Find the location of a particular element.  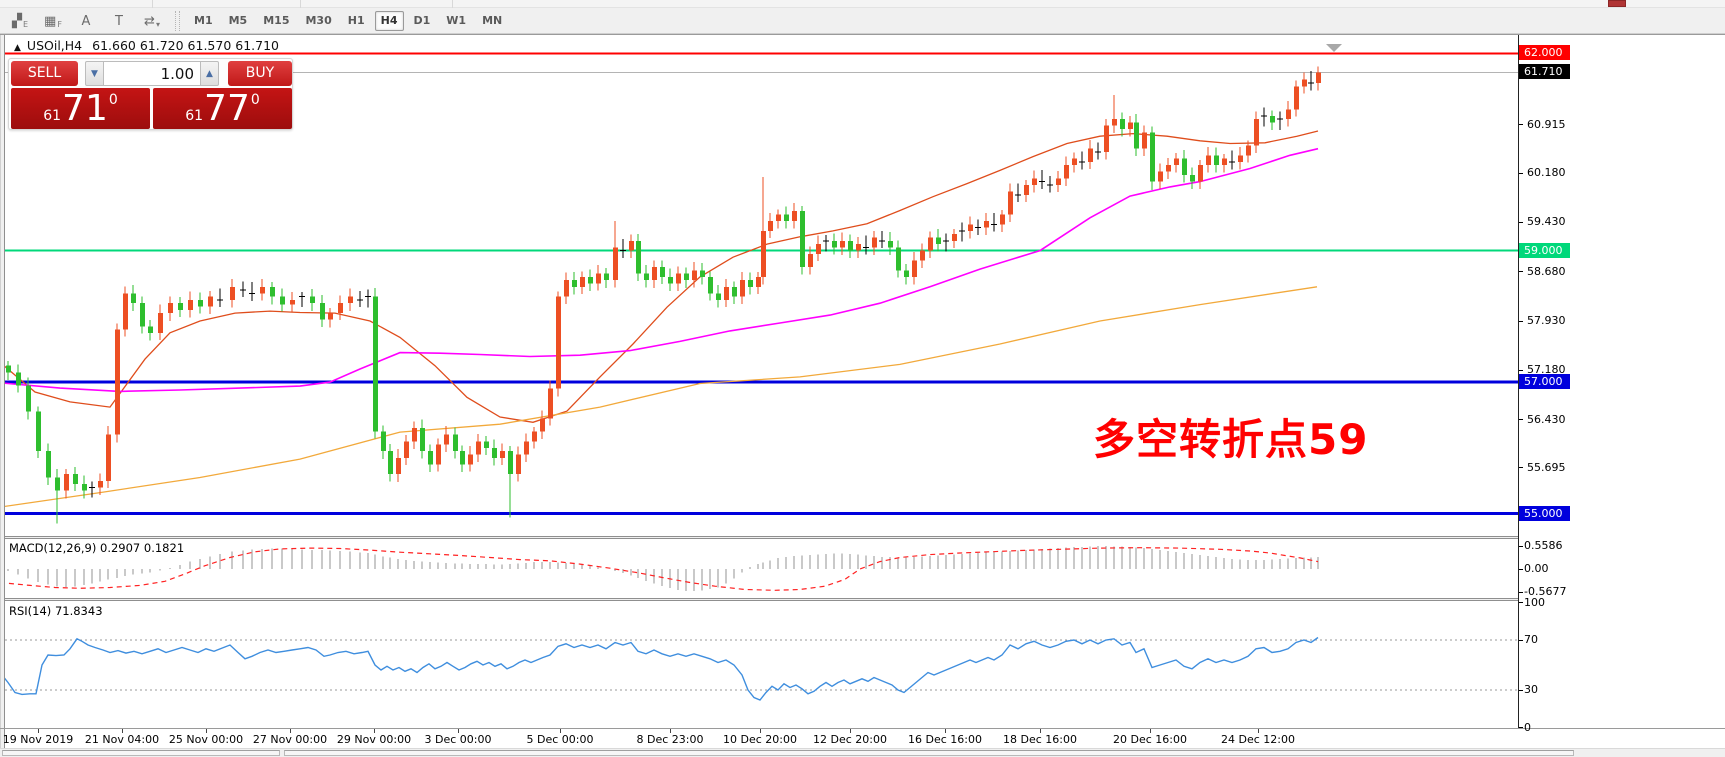

price-tick-label: 60.915 is located at coordinates (1546, 124).